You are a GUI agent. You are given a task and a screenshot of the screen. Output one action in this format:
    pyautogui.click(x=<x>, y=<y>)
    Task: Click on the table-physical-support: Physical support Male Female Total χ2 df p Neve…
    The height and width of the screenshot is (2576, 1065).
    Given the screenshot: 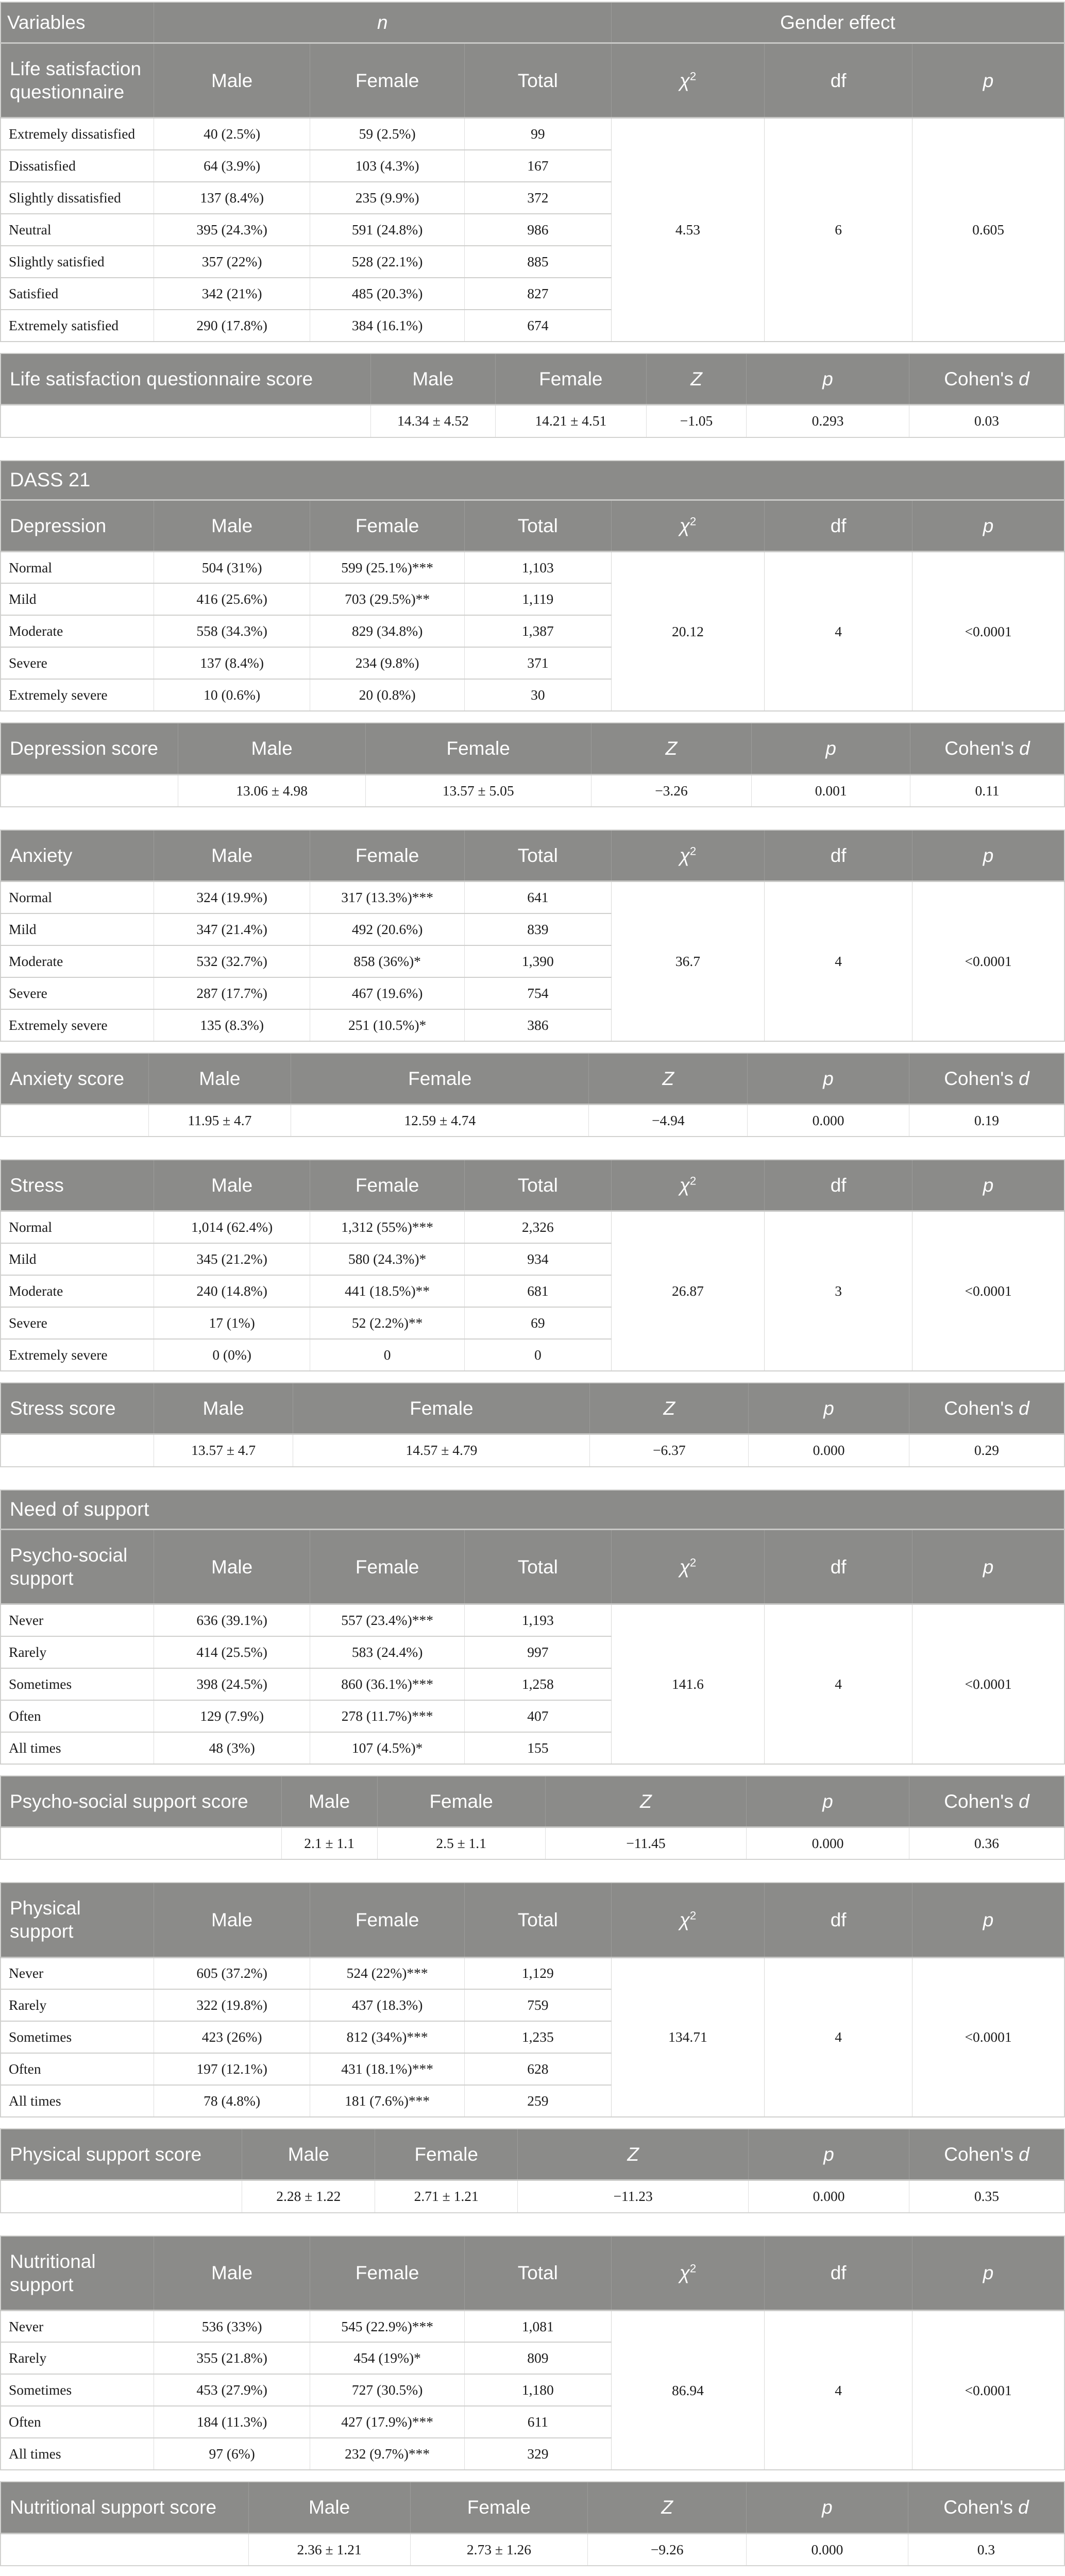 What is the action you would take?
    pyautogui.click(x=532, y=2000)
    